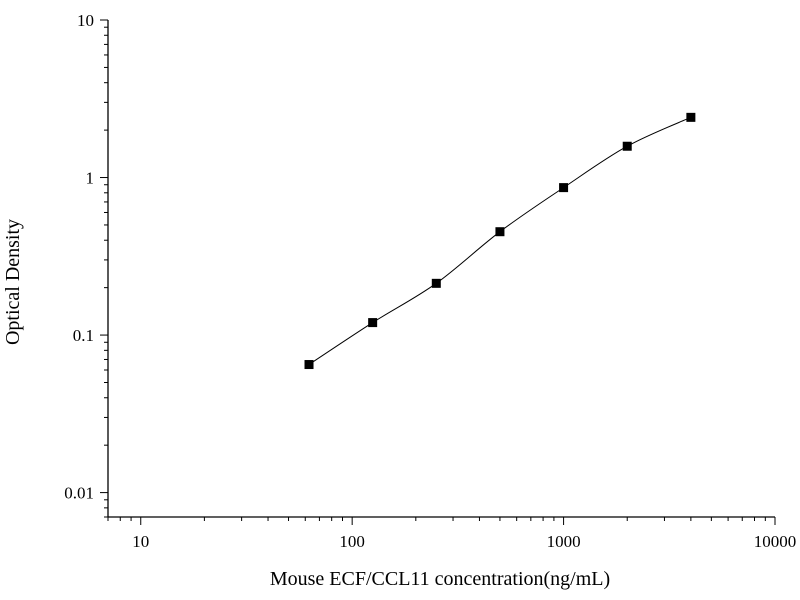 This screenshot has height=600, width=800. Describe the element at coordinates (440, 579) in the screenshot. I see `x-axis-title: Mouse ECF/CCL11 concentration(ng/mL)` at that location.